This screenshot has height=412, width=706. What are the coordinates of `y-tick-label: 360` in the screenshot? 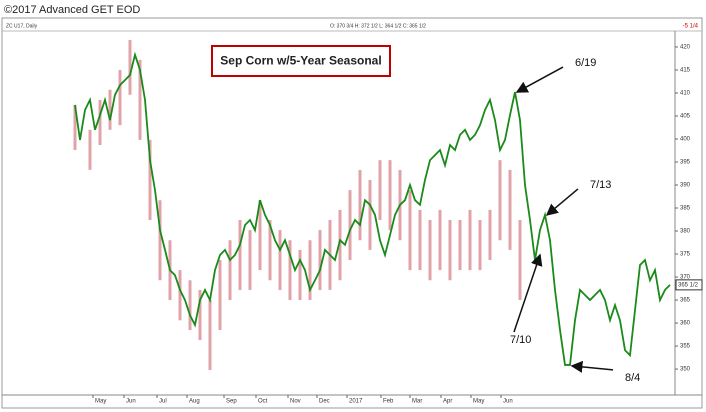 It's located at (685, 324).